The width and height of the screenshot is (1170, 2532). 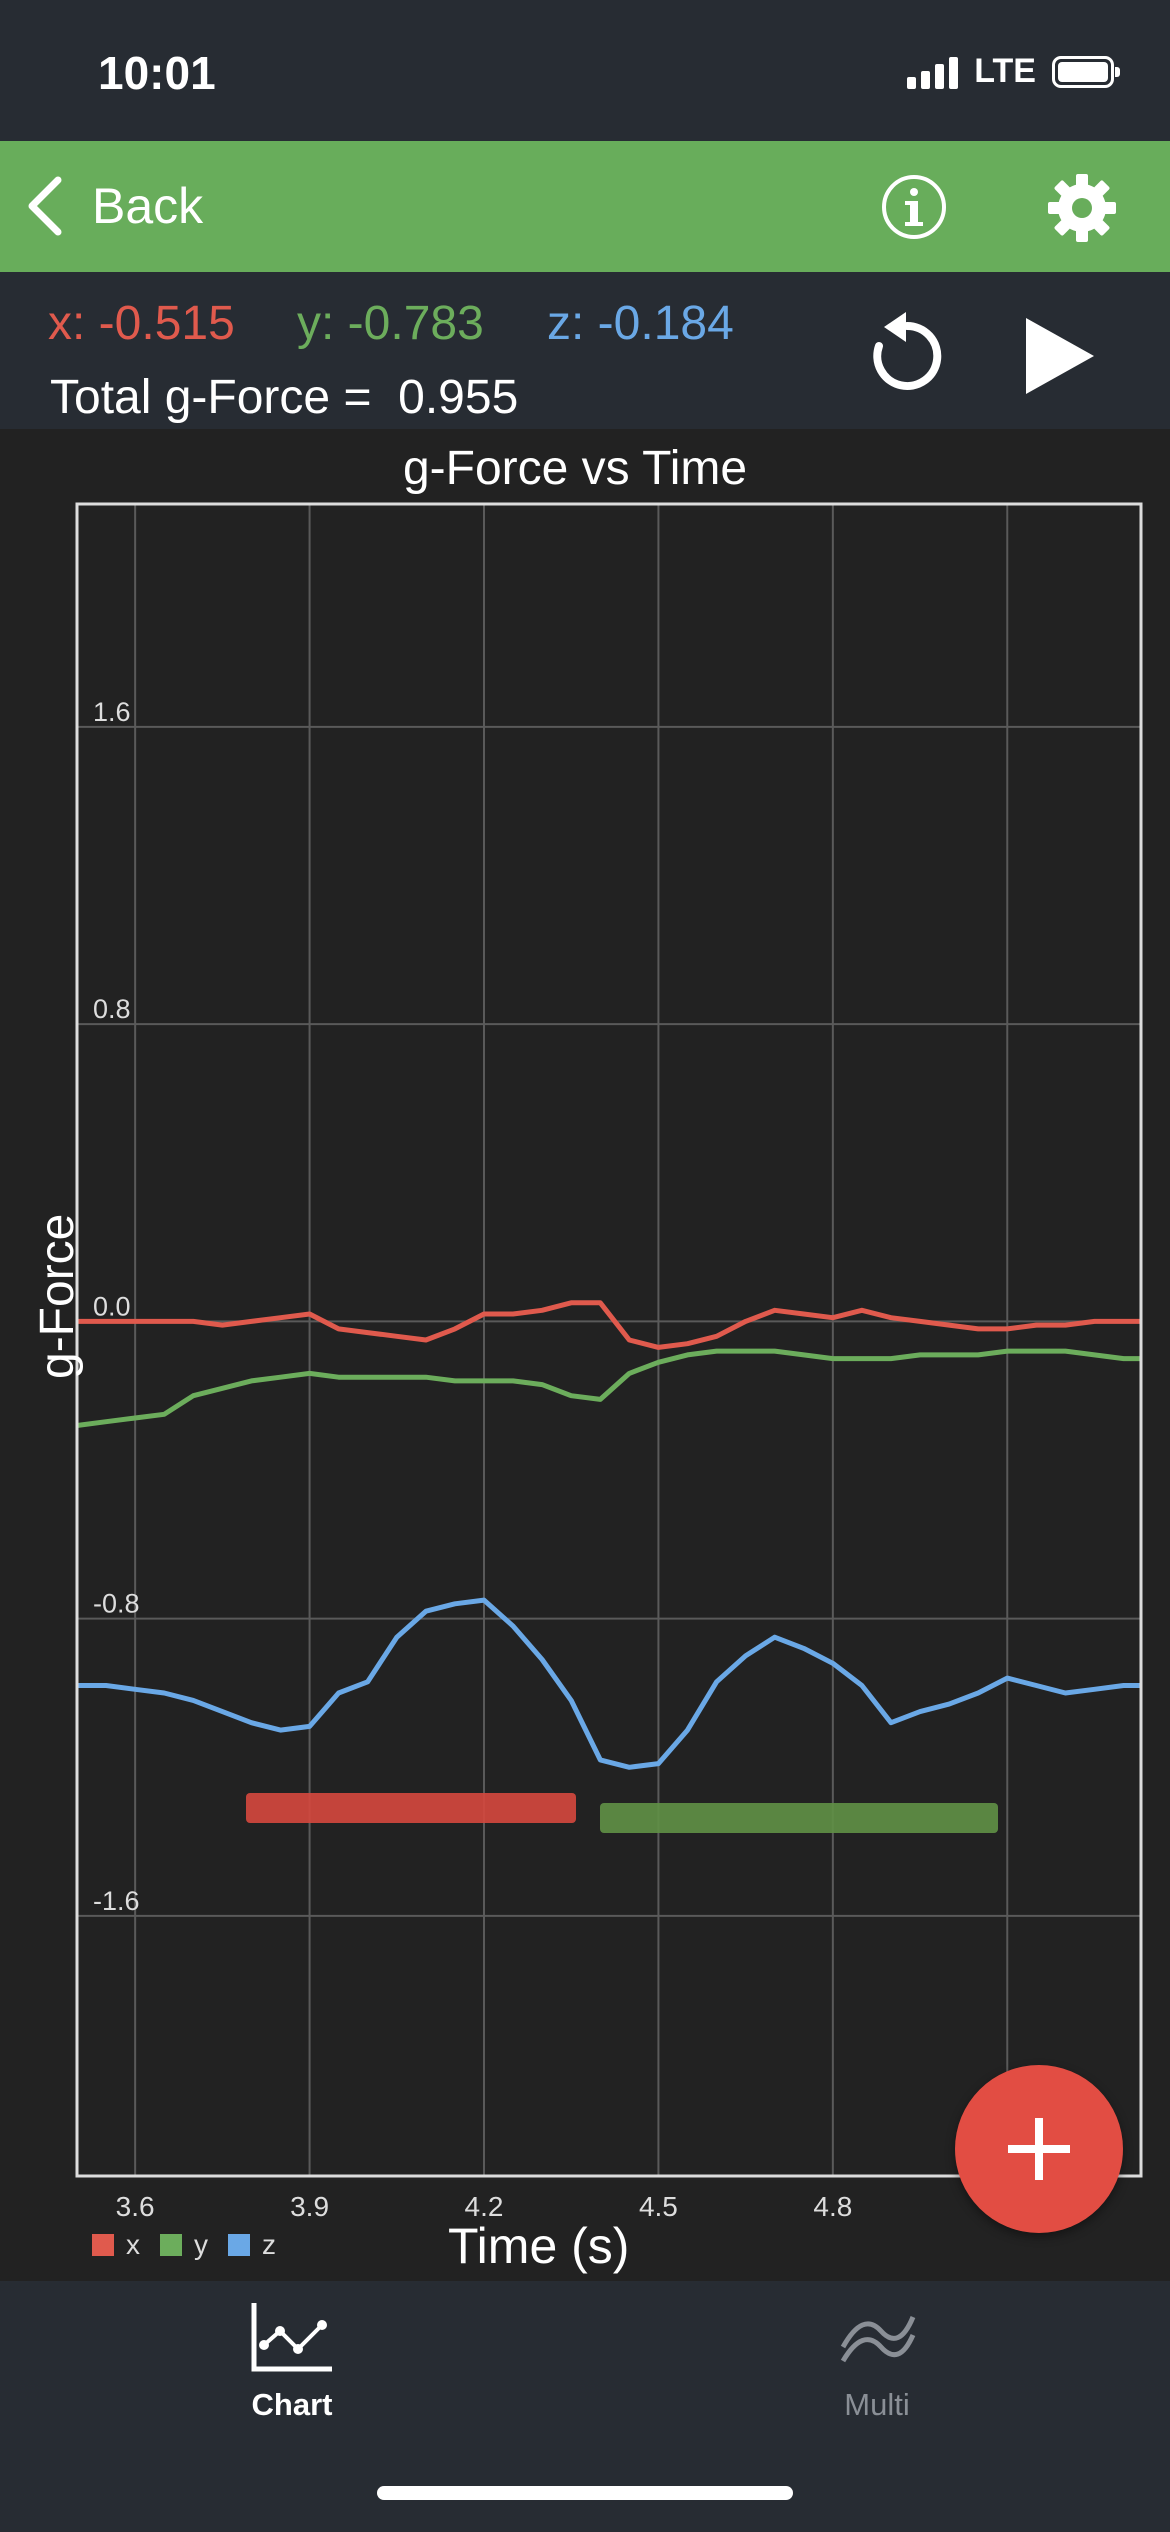 What do you see at coordinates (133, 2244) in the screenshot?
I see `legend-label-x: x` at bounding box center [133, 2244].